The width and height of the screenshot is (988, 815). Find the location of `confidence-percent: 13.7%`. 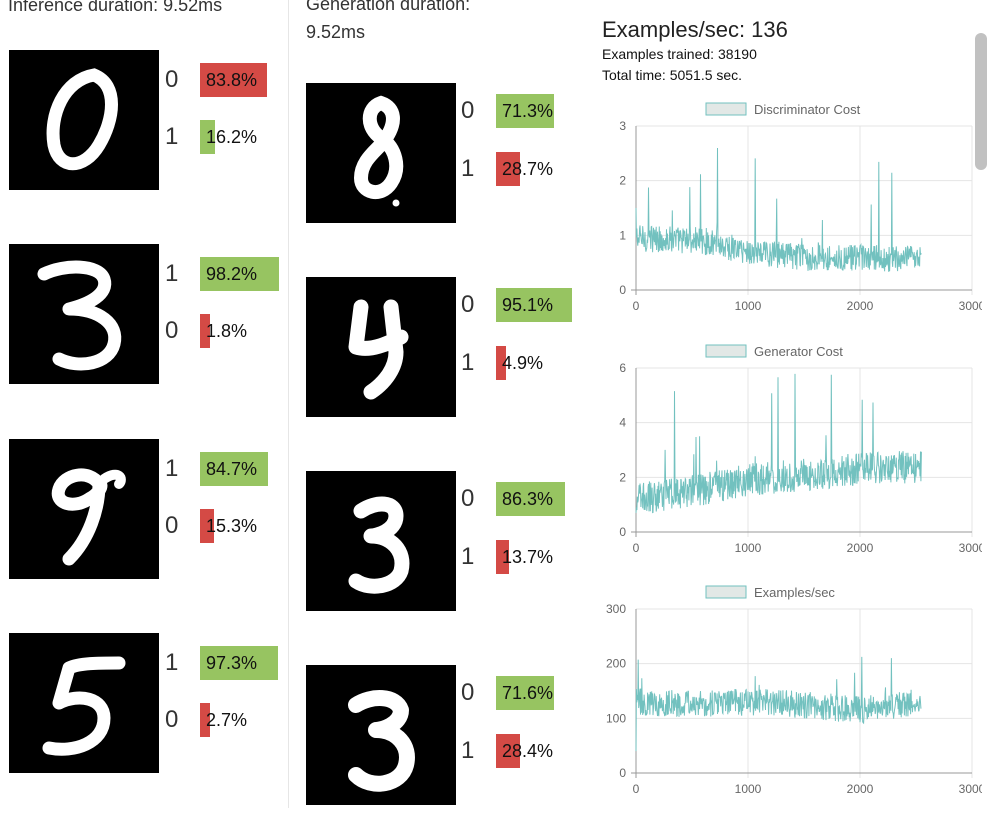

confidence-percent: 13.7% is located at coordinates (528, 557).